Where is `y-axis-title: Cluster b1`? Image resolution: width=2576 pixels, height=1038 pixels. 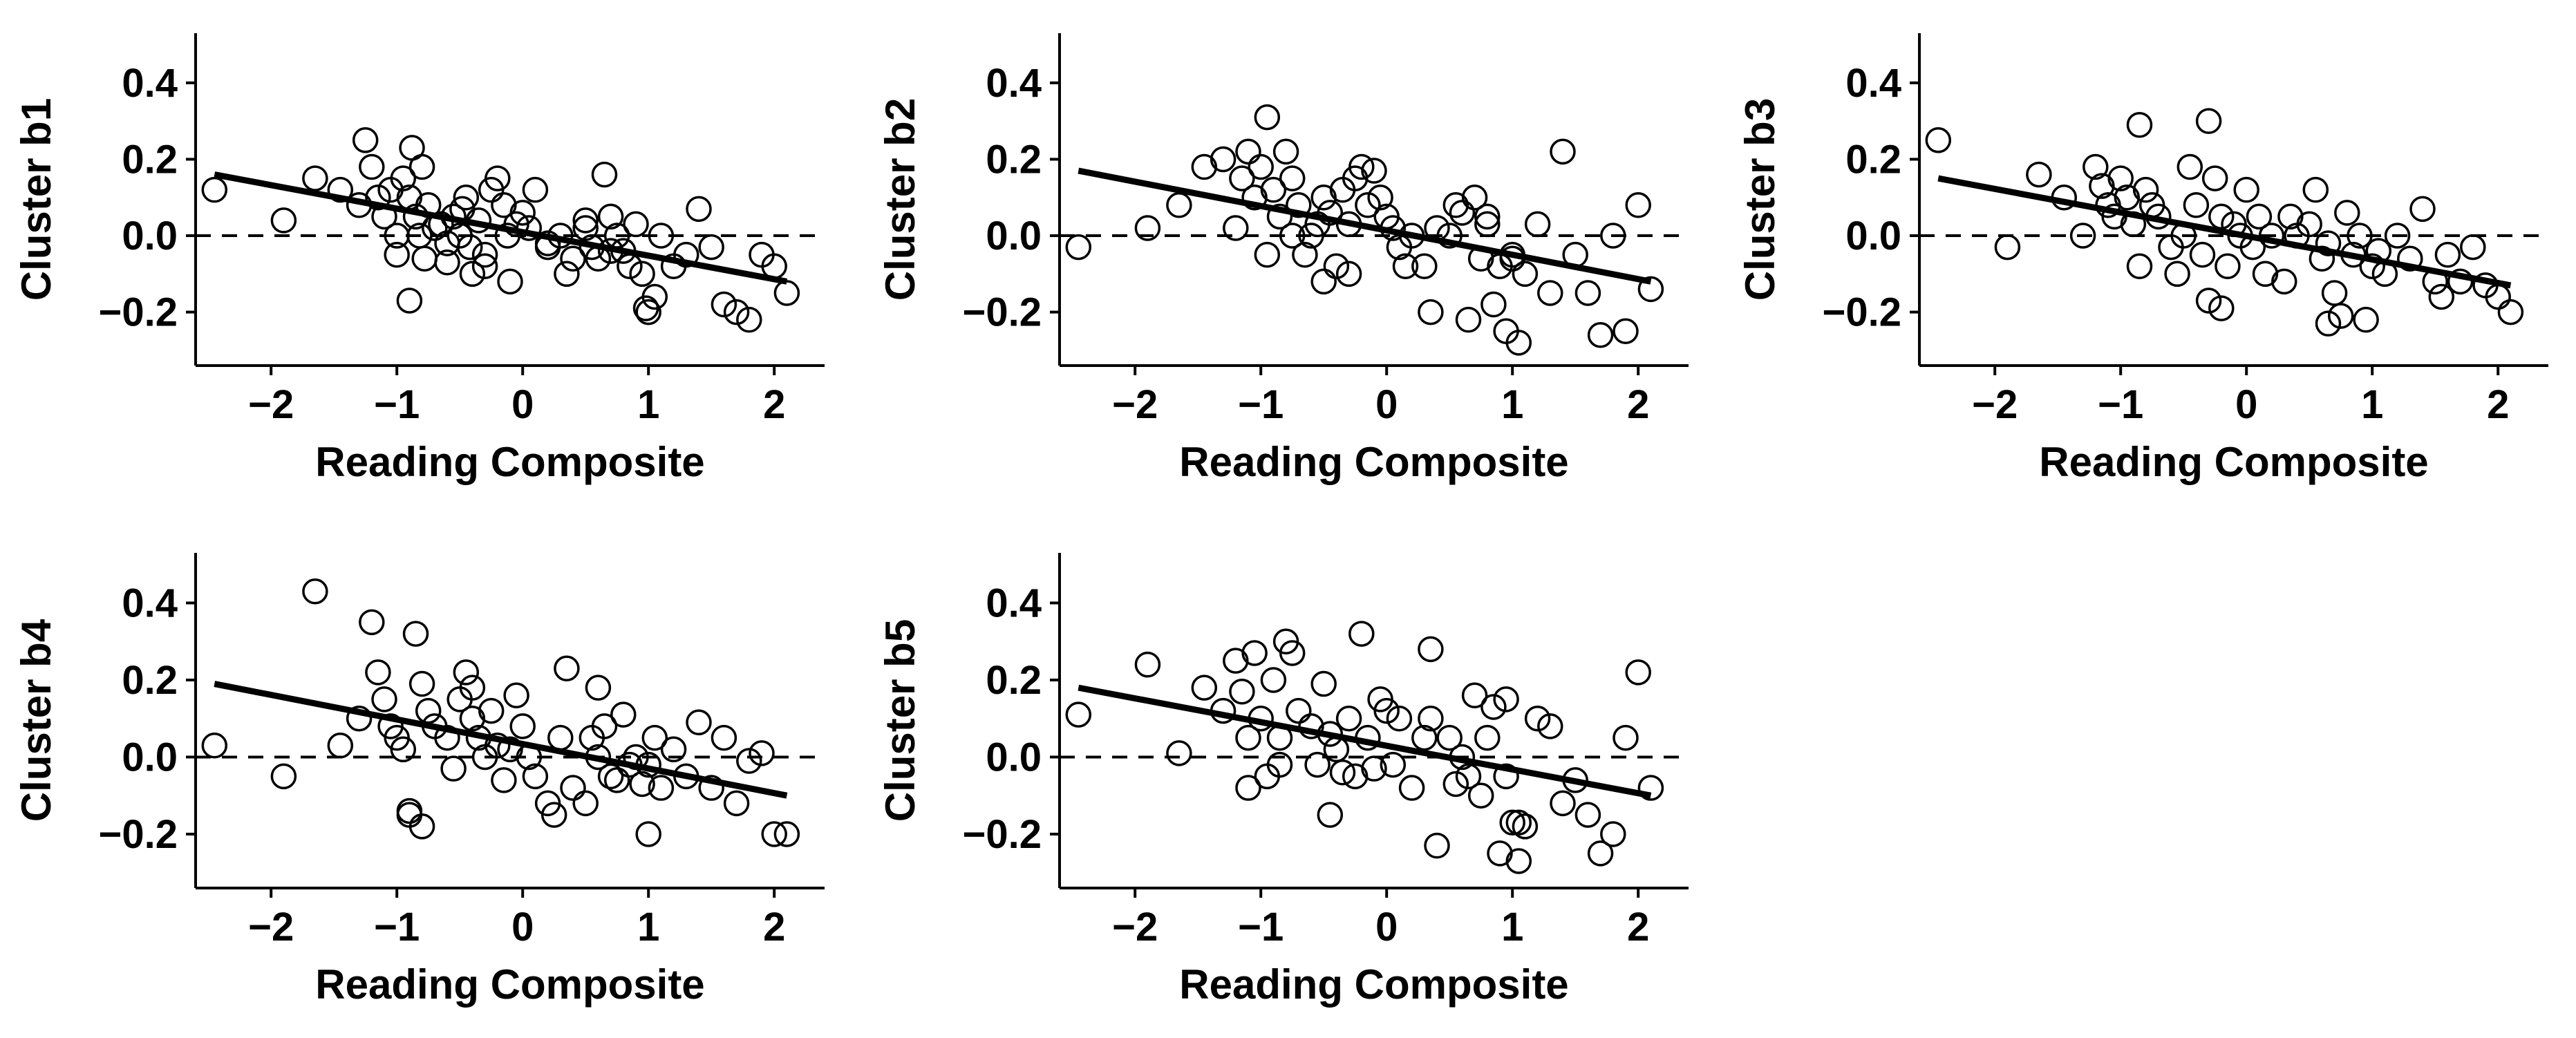 y-axis-title: Cluster b1 is located at coordinates (36, 200).